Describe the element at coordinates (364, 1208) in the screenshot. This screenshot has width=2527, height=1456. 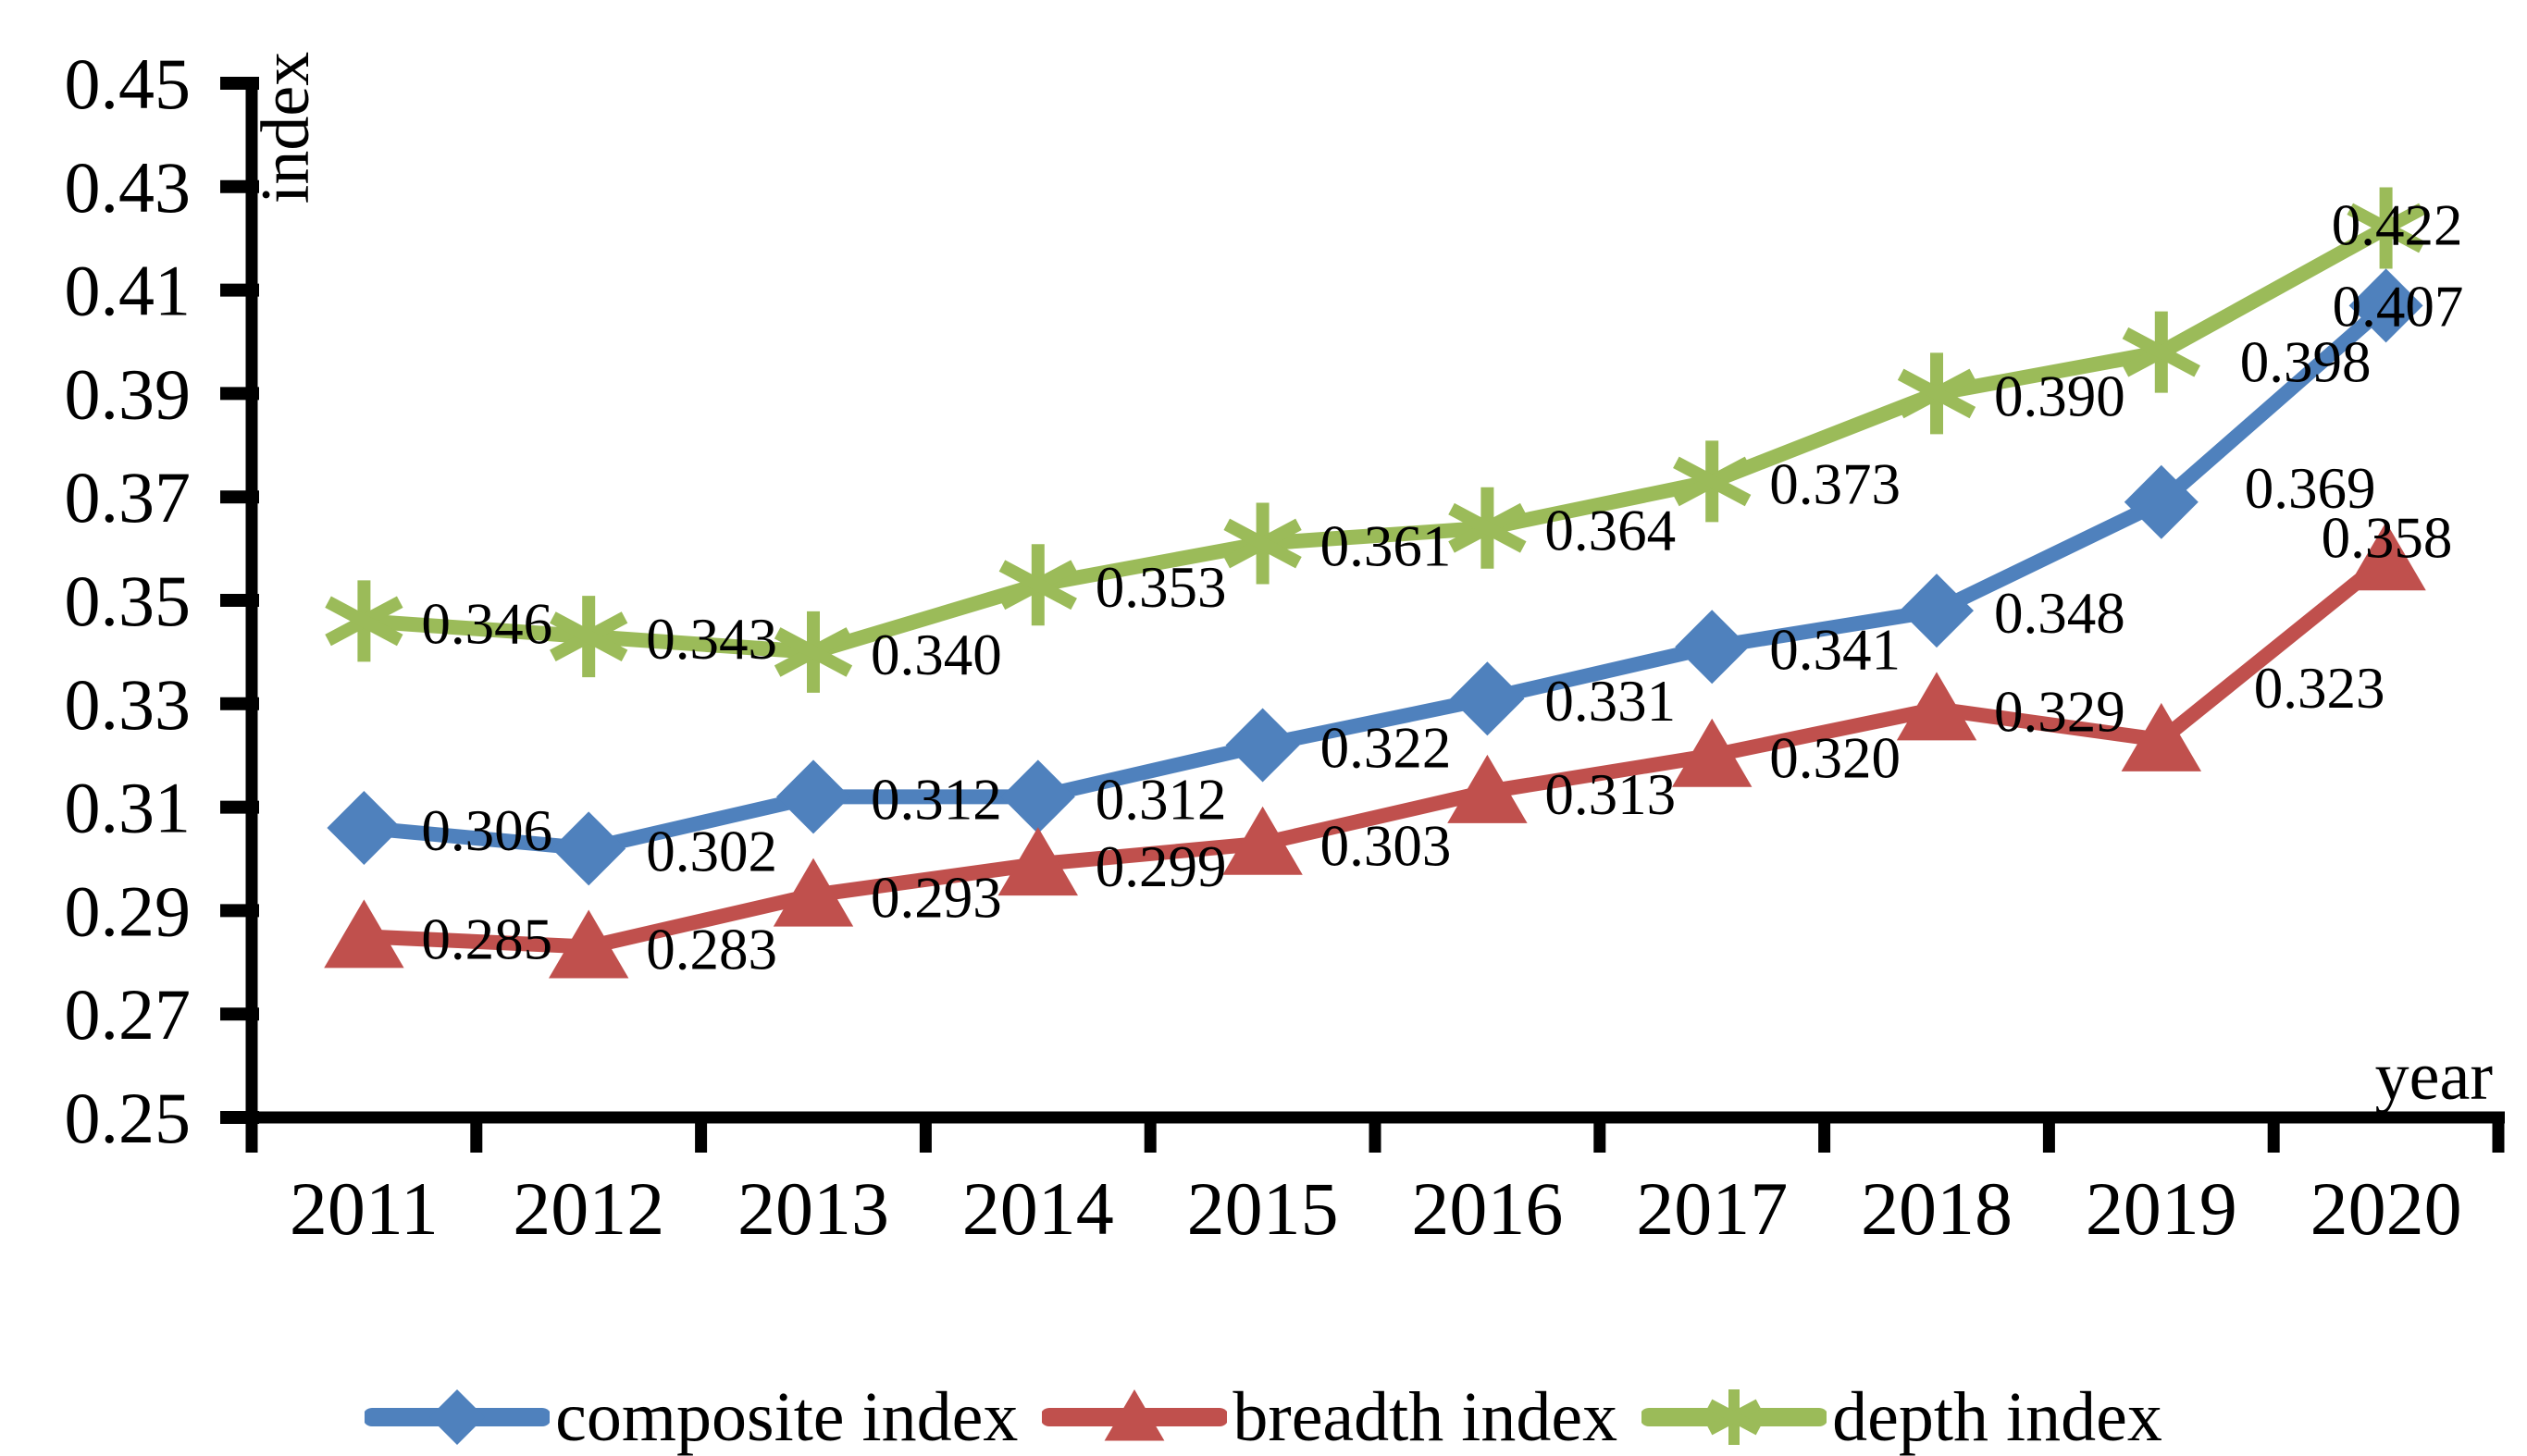
I see `x-tick-label: 2011` at that location.